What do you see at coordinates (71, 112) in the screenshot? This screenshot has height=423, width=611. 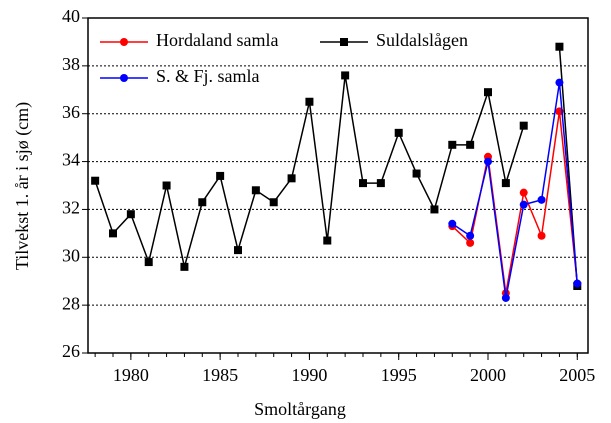 I see `y-tick-label: 36` at bounding box center [71, 112].